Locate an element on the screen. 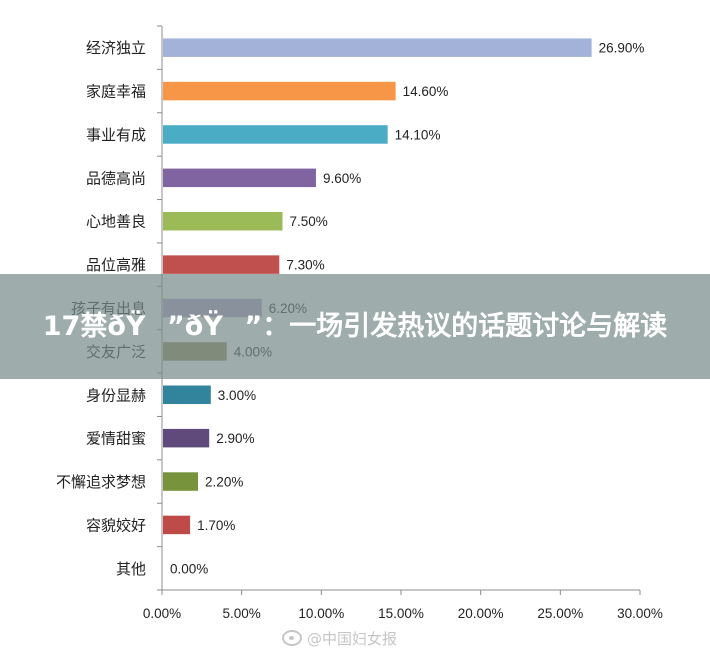 The height and width of the screenshot is (655, 710). x-tick-label: 5.00% is located at coordinates (242, 613).